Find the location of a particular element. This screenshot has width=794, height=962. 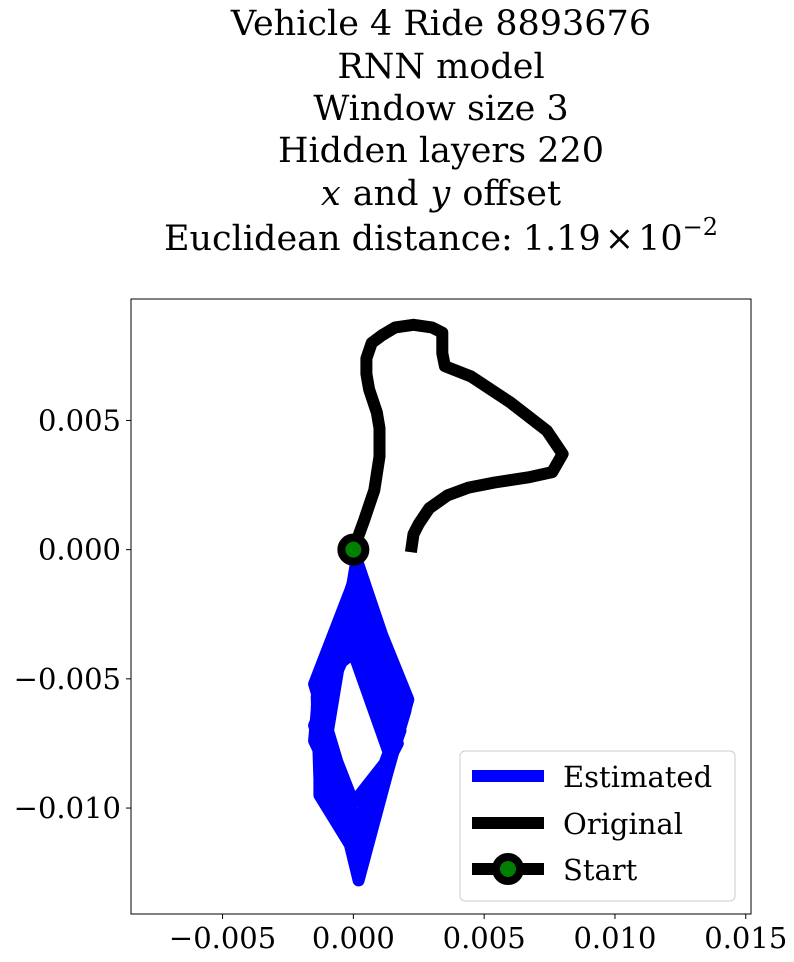

title-line-4: Hidden layers 220 is located at coordinates (441, 151).